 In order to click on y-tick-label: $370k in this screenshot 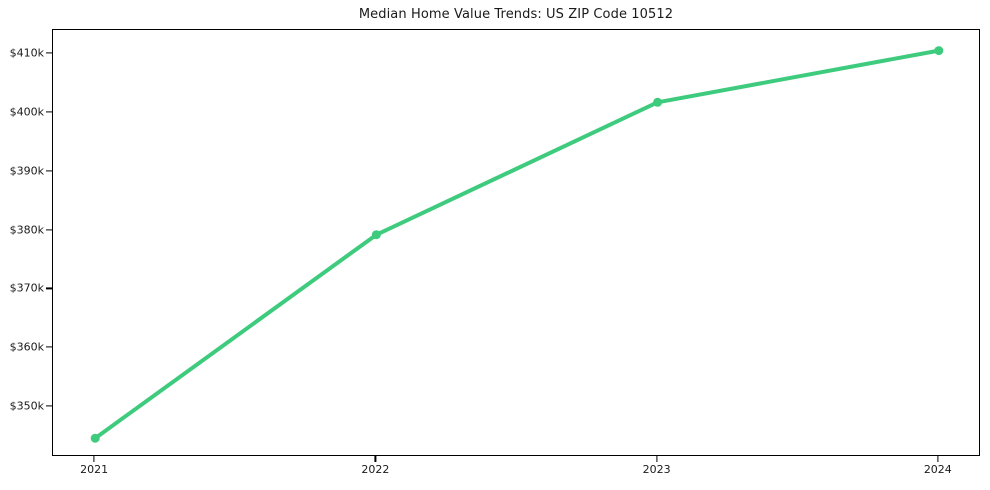, I will do `click(26, 288)`.